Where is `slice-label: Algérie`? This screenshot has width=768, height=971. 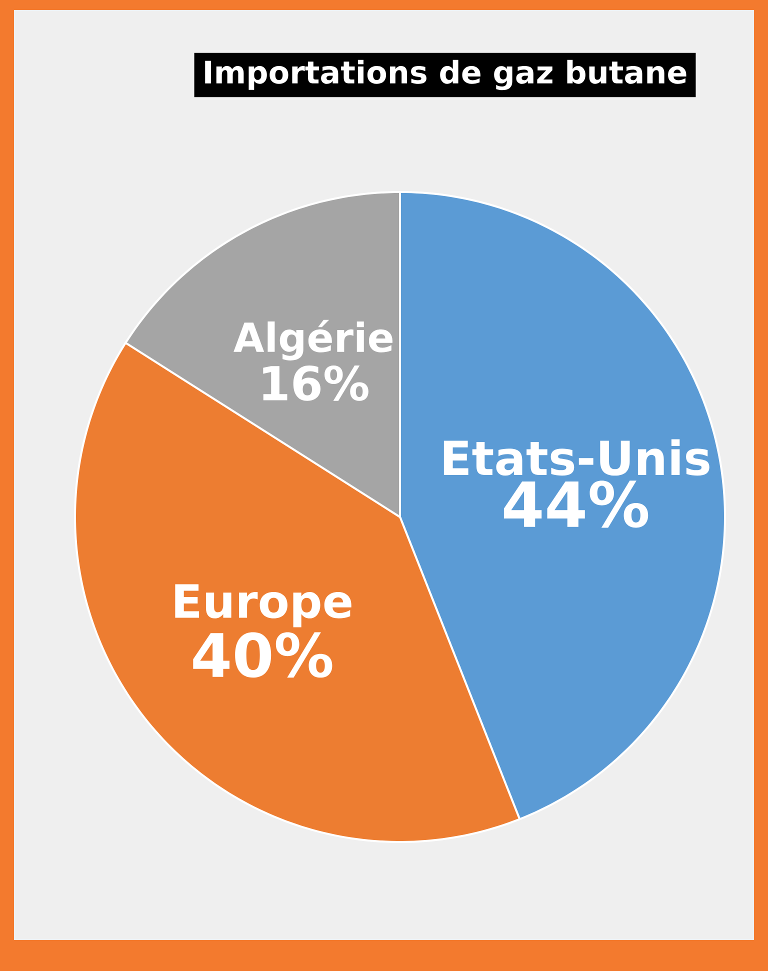 slice-label: Algérie is located at coordinates (313, 340).